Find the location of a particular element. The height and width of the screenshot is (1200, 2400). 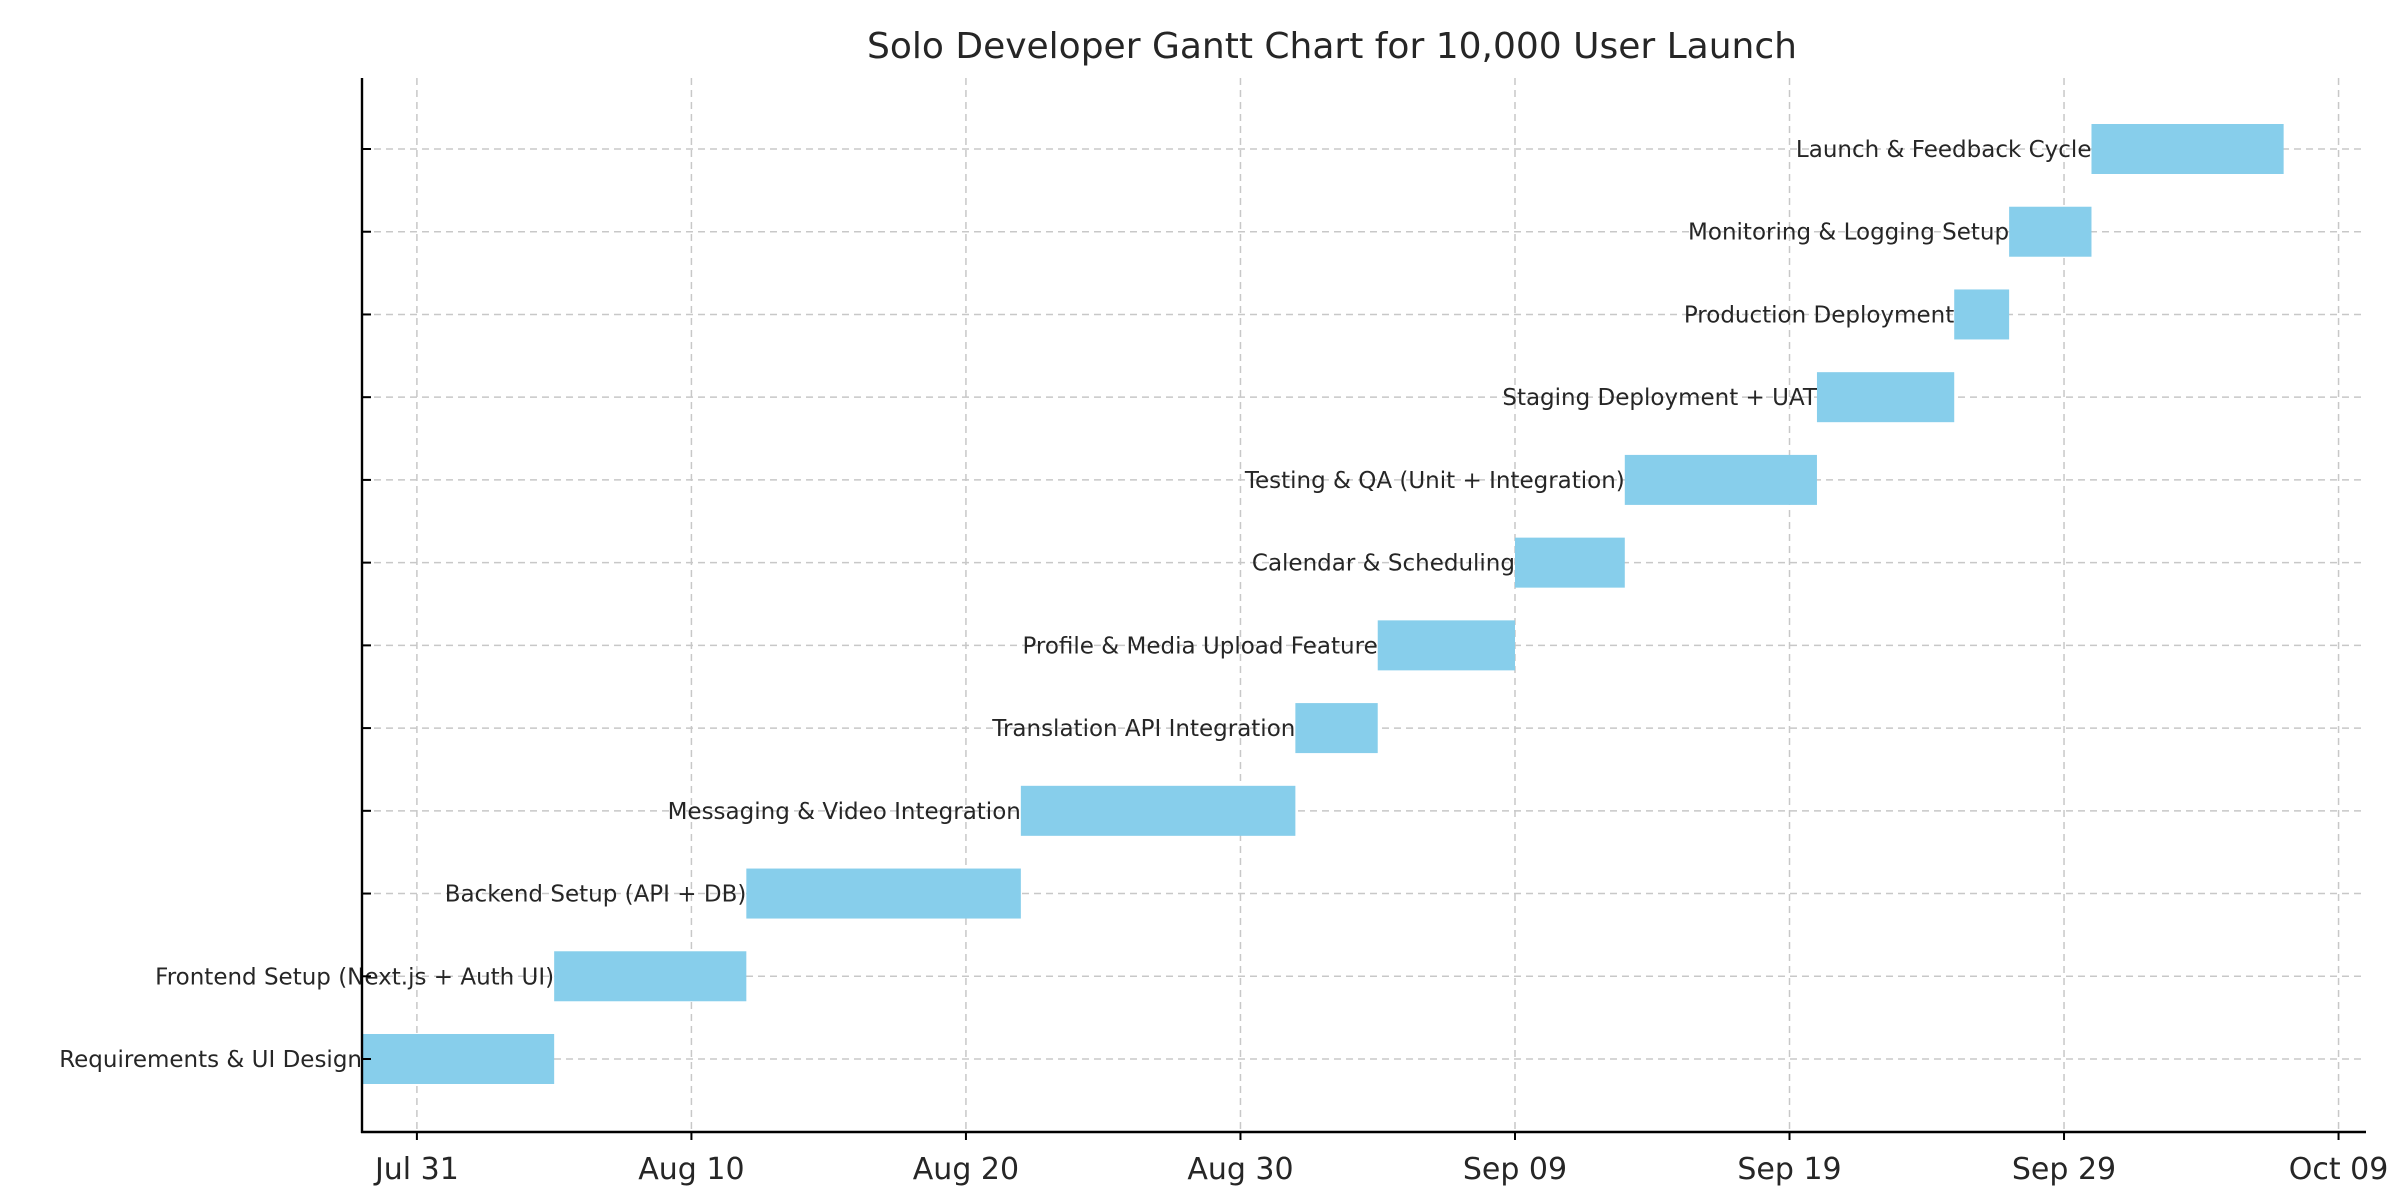

x-tick-label: Sep 09 is located at coordinates (1515, 1169).